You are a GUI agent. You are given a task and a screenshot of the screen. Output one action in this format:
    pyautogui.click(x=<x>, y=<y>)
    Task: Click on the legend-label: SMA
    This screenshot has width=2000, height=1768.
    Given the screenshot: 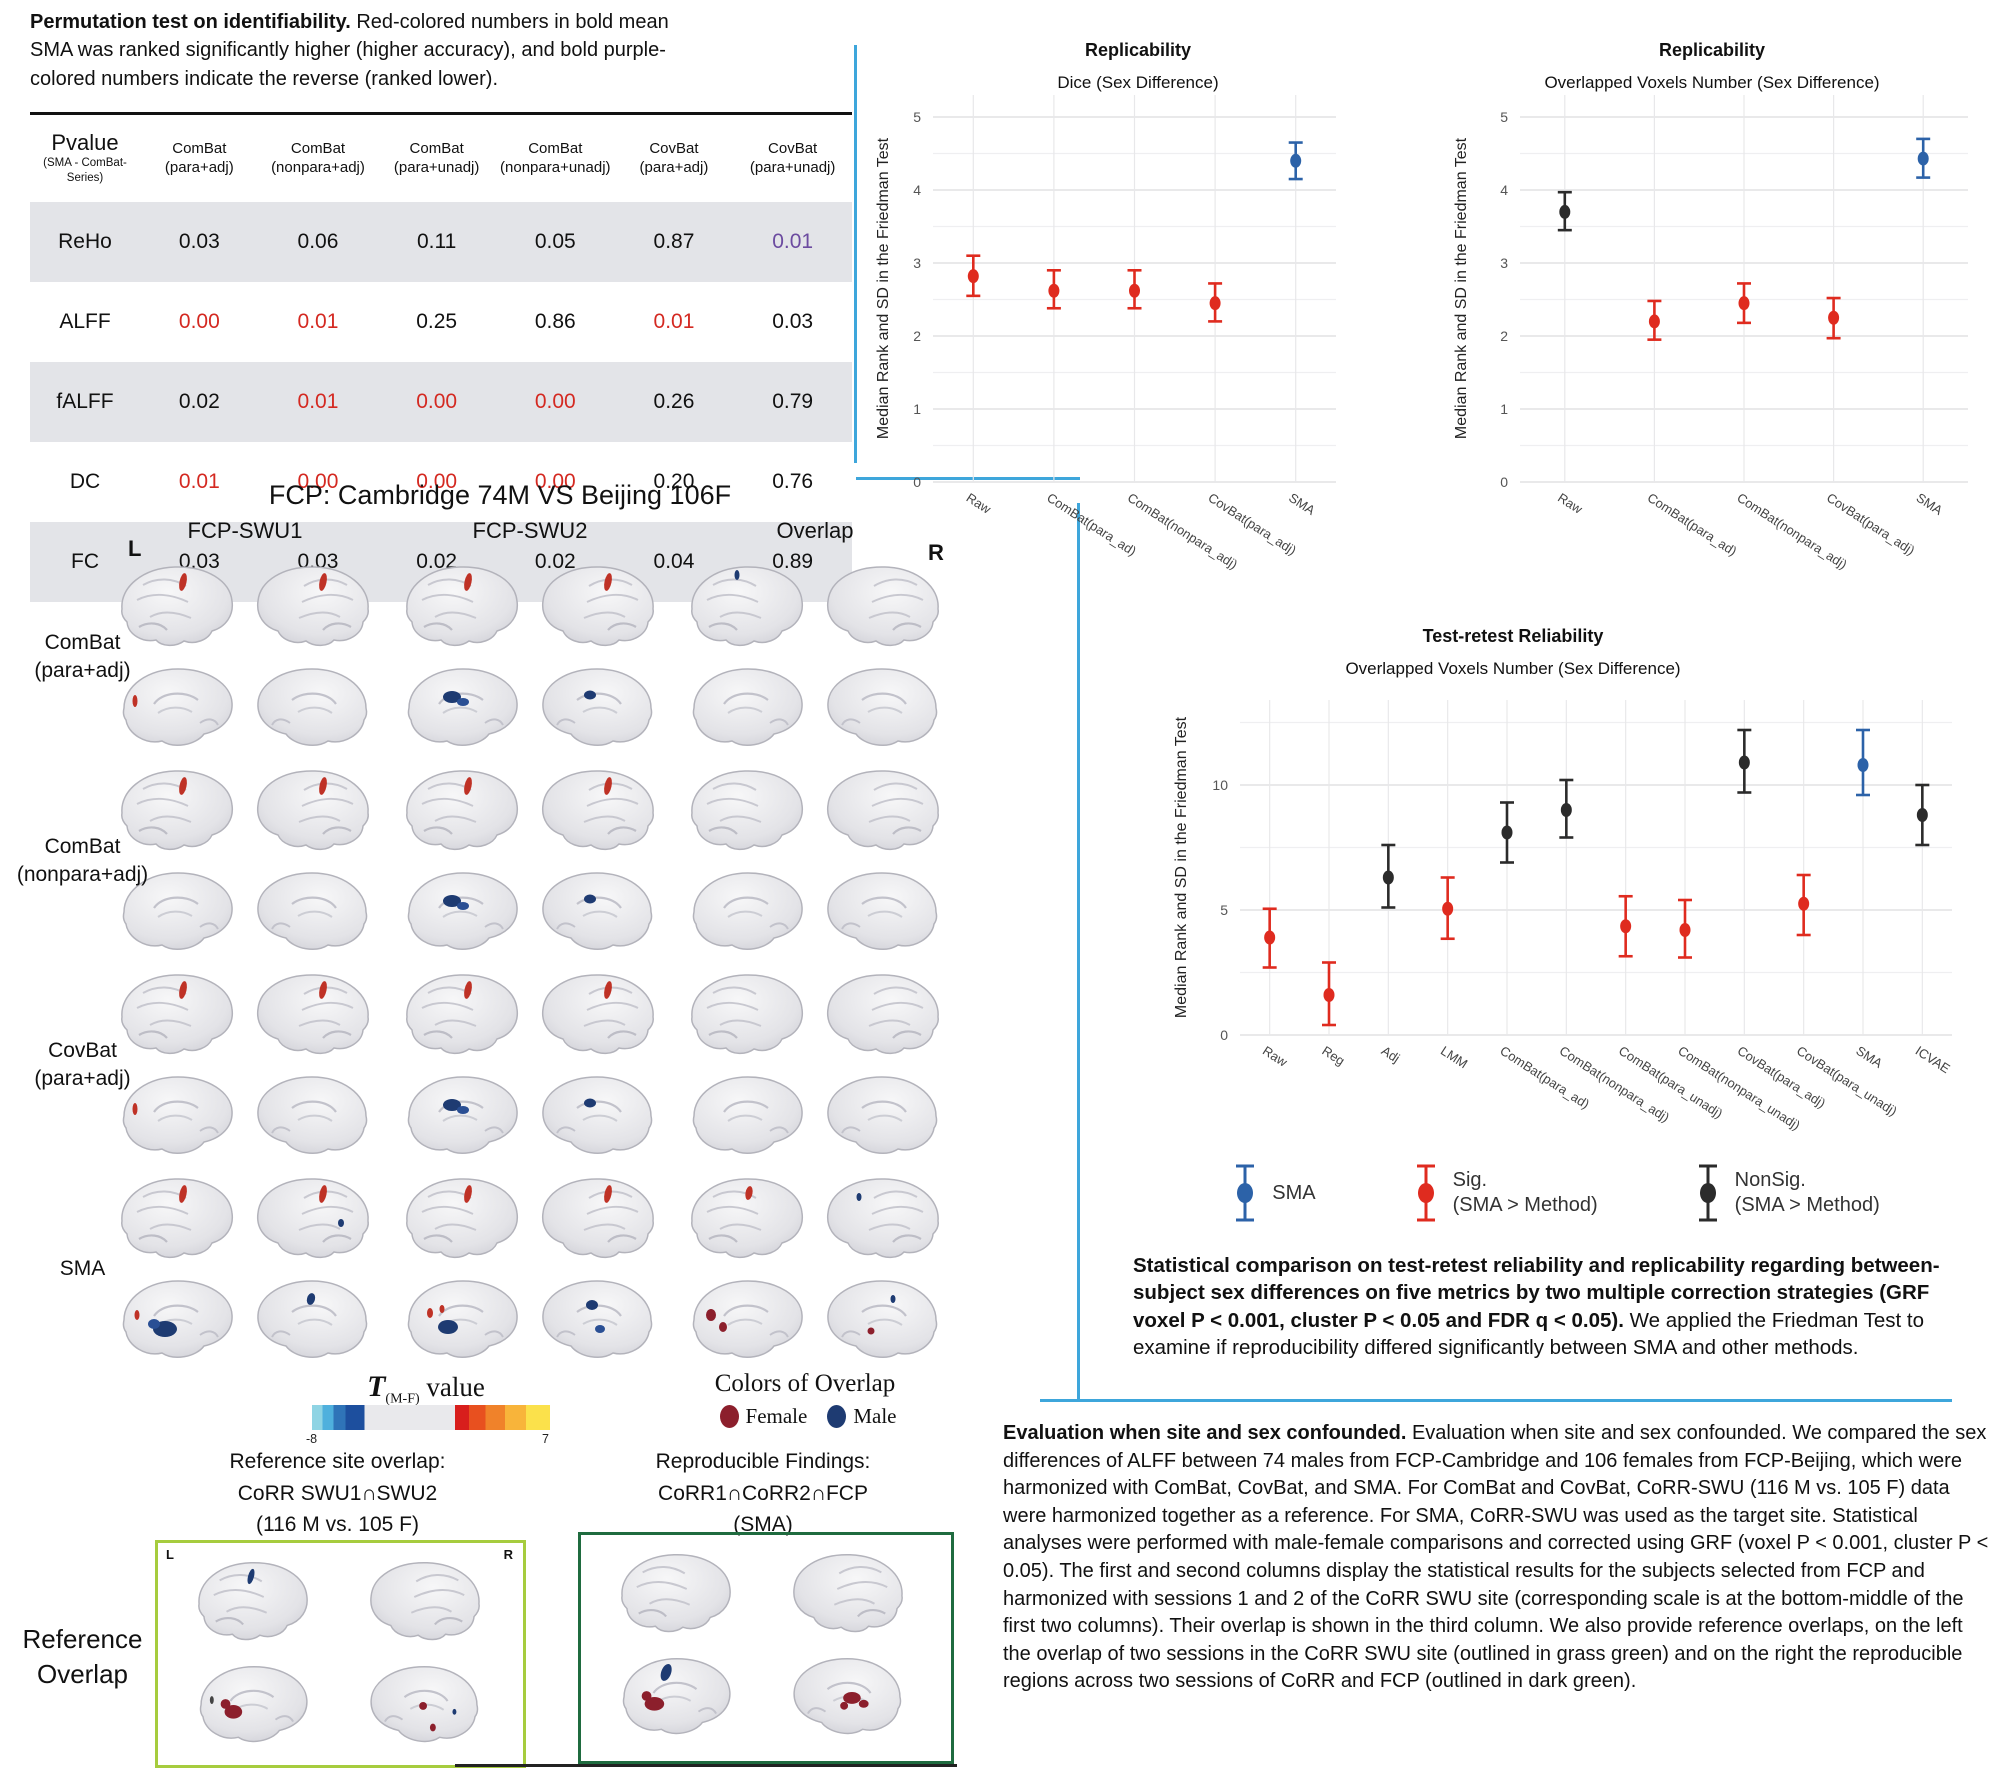 What is the action you would take?
    pyautogui.click(x=1293, y=1193)
    